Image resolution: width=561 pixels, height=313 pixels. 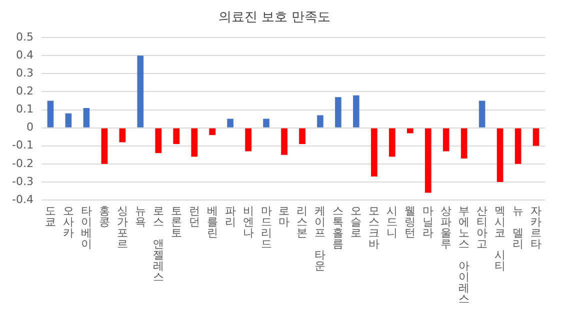 I want to click on x-tick-label: 파리, so click(x=230, y=216).